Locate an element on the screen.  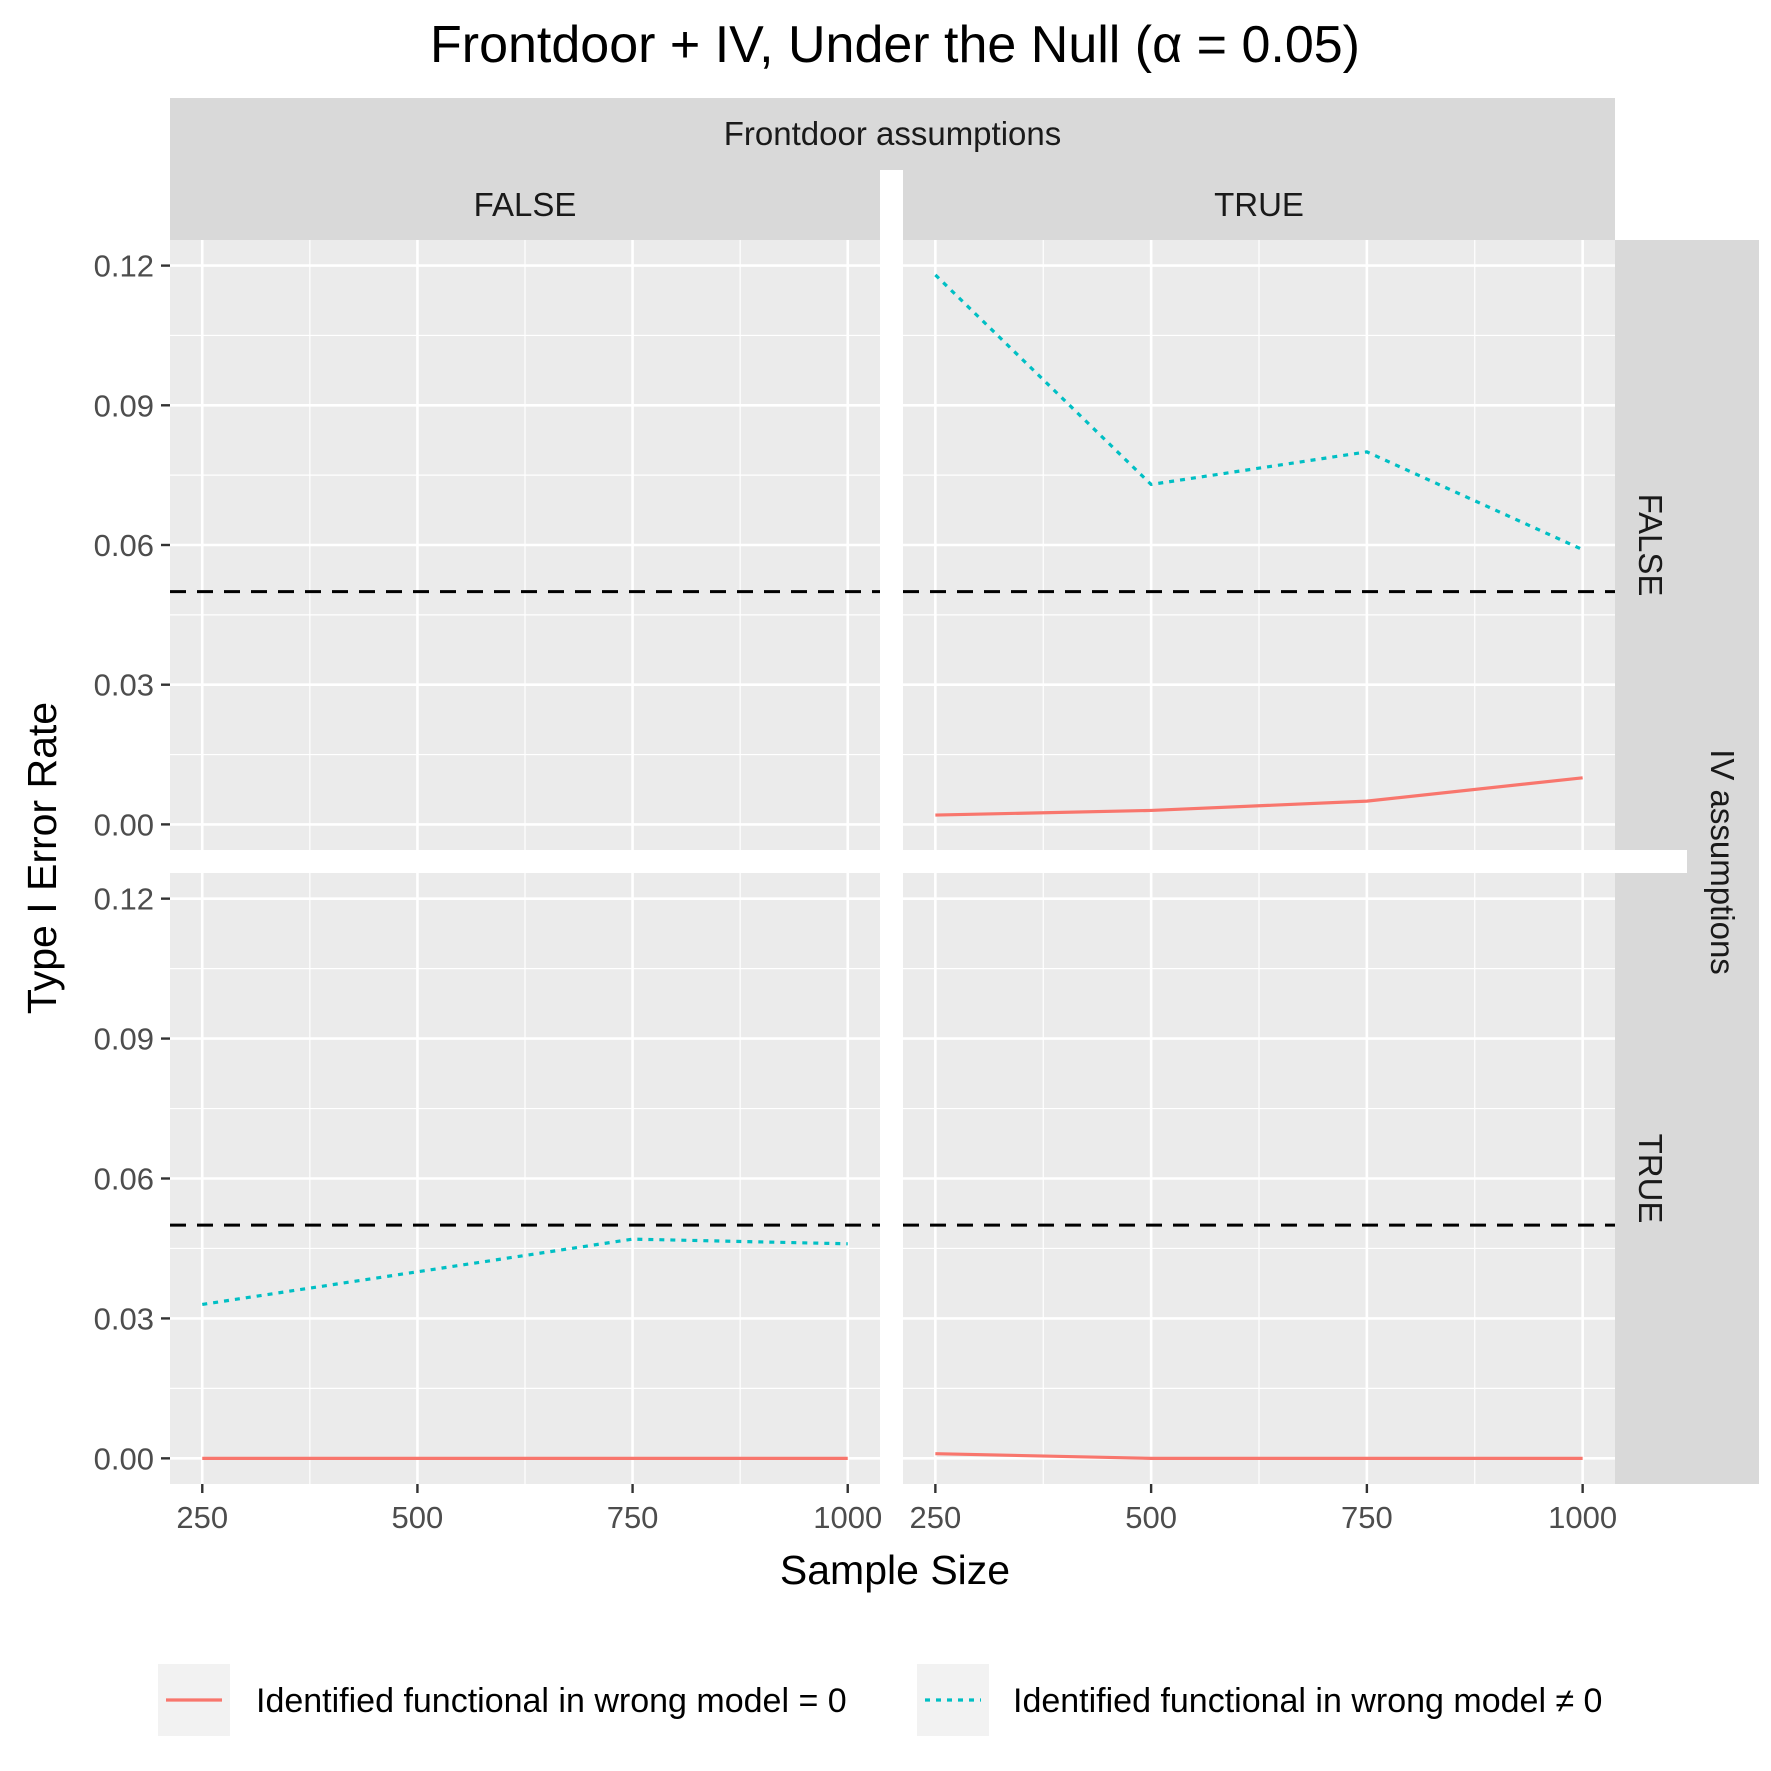
row-strip-false is located at coordinates (1651, 545).